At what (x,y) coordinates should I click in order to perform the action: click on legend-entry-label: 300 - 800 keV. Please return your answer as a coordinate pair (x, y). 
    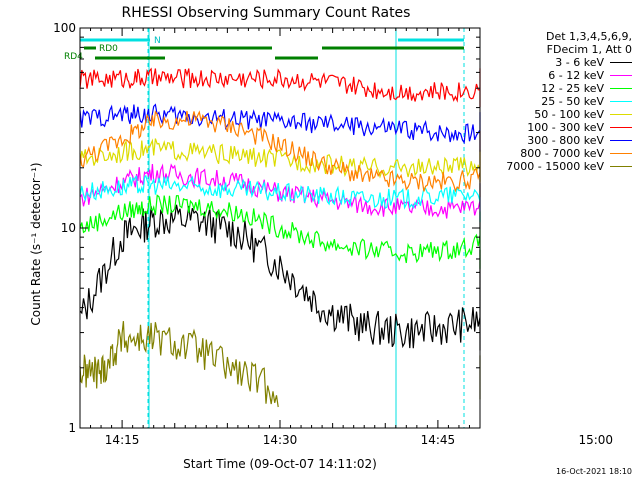
    Looking at the image, I should click on (565, 140).